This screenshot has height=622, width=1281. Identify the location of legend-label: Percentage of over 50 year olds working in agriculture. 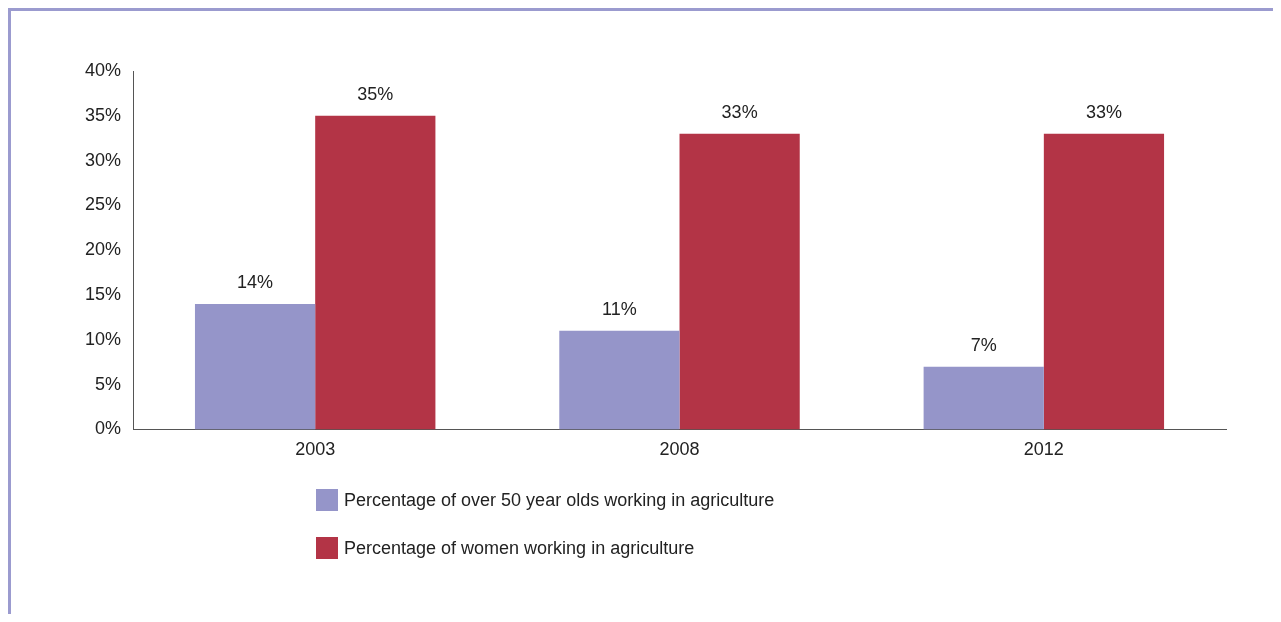
(559, 500).